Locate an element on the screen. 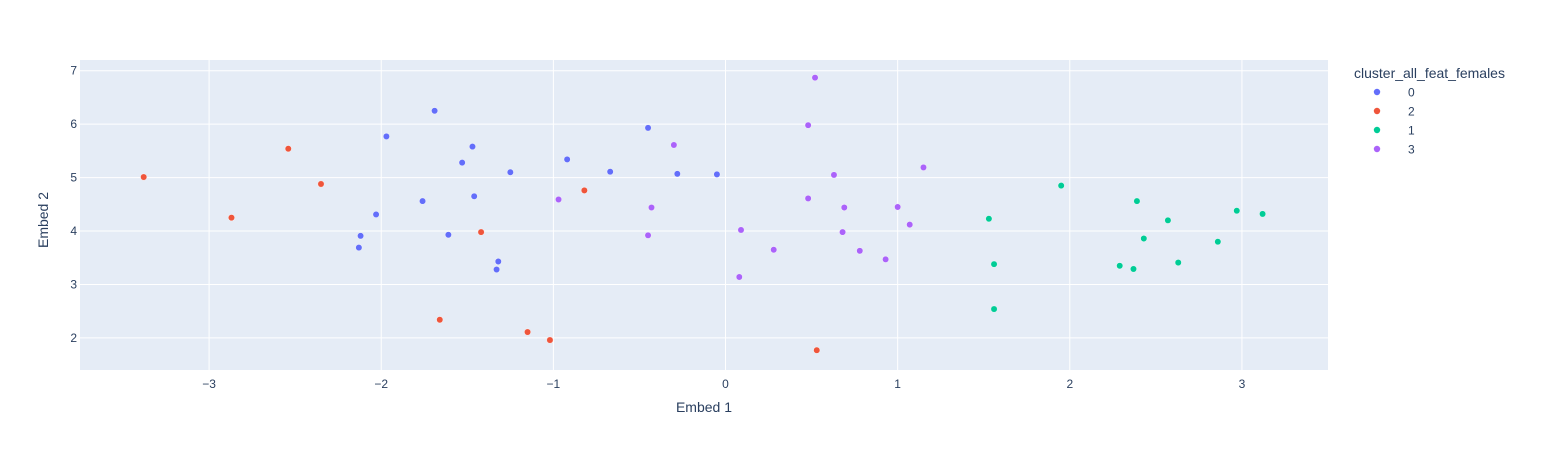 The height and width of the screenshot is (455, 1541). legend: cluster_all_feat_females 0 2 1 3 is located at coordinates (1429, 111).